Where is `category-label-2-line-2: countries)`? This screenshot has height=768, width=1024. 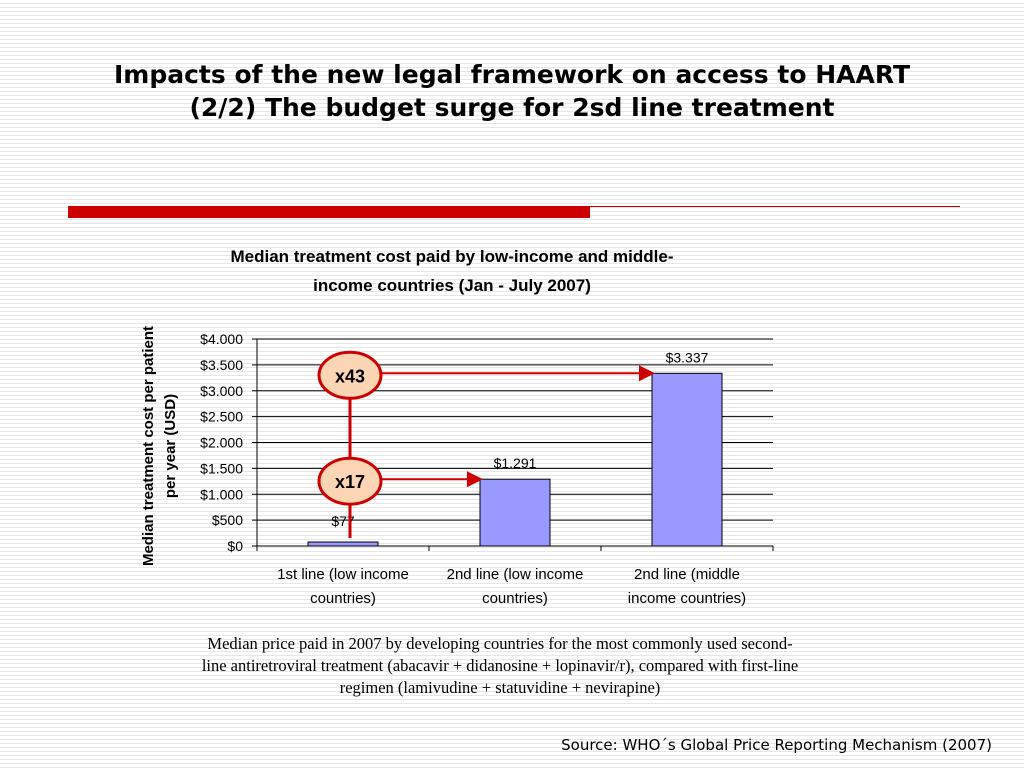 category-label-2-line-2: countries) is located at coordinates (515, 598).